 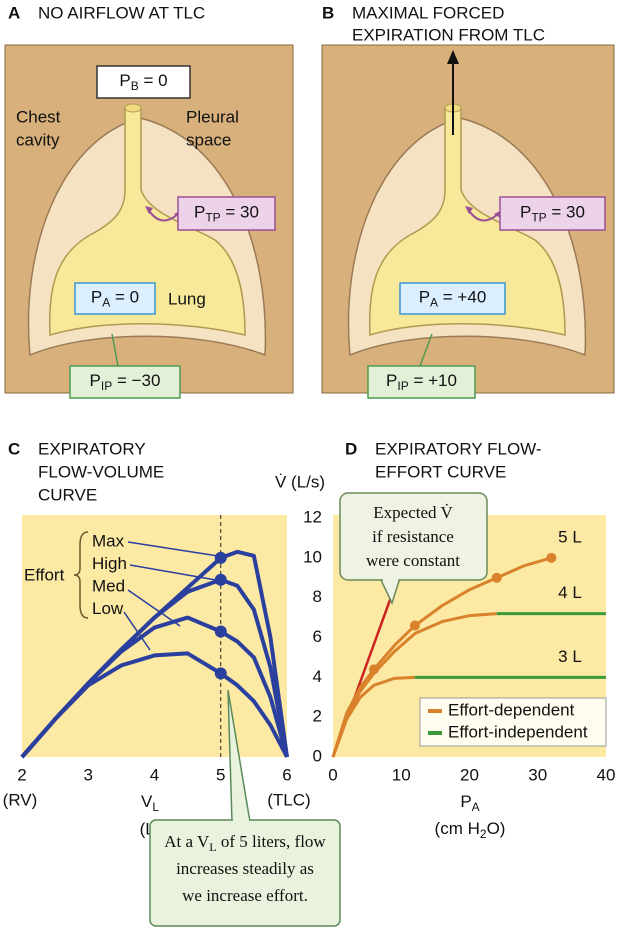 I want to click on callout-text-part: we increase effort., so click(x=245, y=895).